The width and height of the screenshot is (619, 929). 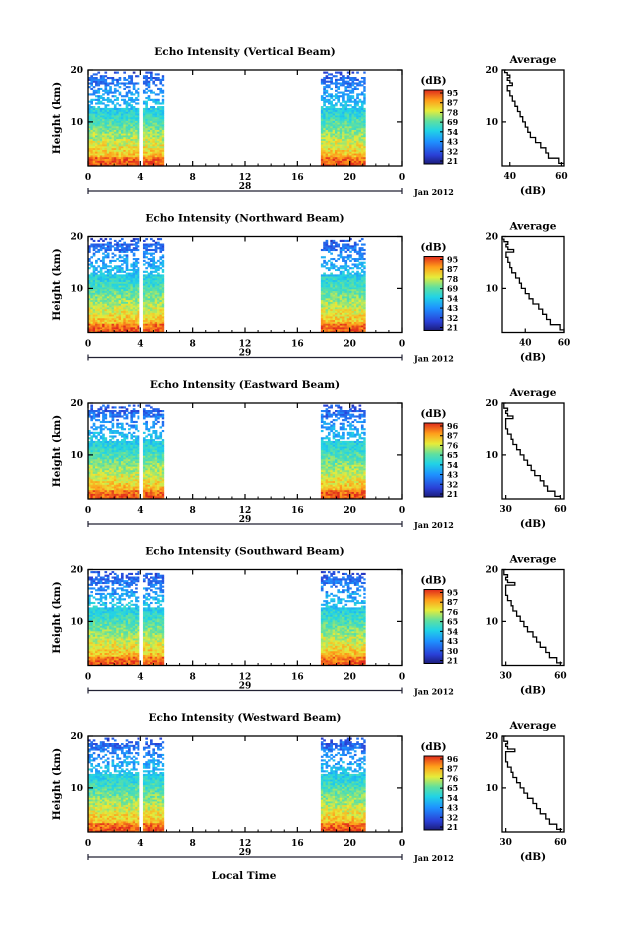 I want to click on panel-title: Echo Intensity (Northward Beam), so click(x=244, y=219).